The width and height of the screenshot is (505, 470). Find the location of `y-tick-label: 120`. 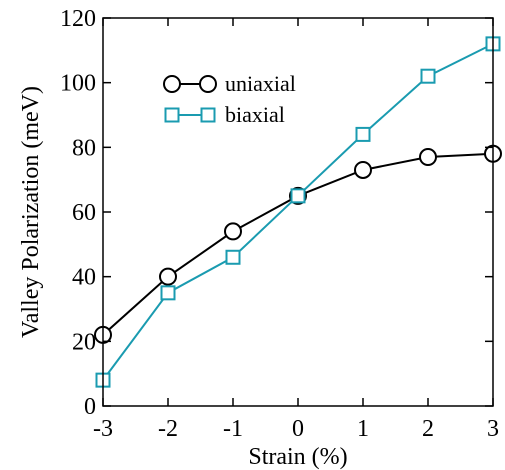

y-tick-label: 120 is located at coordinates (78, 19).